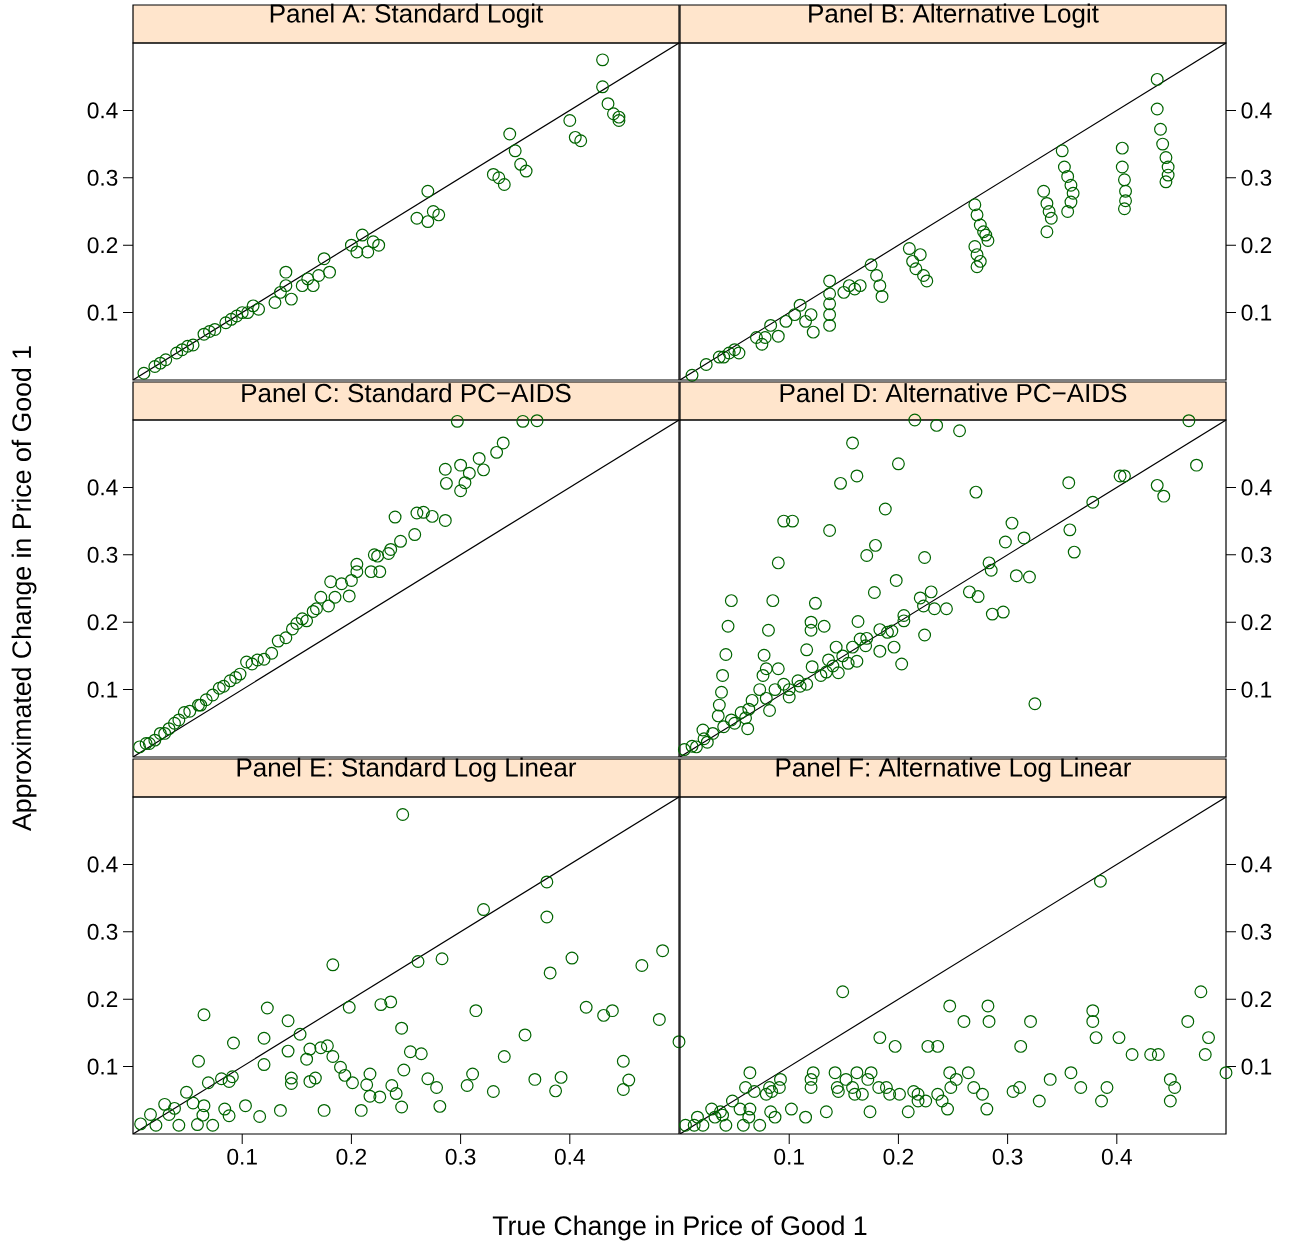 The width and height of the screenshot is (1306, 1247). I want to click on chart-title: Panel C: Standard PC−AIDS, so click(406, 393).